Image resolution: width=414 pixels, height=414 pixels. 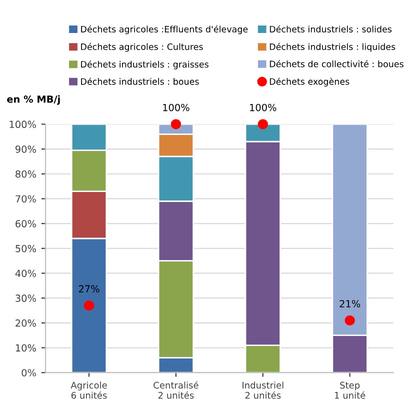 What do you see at coordinates (26, 323) in the screenshot?
I see `y-tick-label: 20%` at bounding box center [26, 323].